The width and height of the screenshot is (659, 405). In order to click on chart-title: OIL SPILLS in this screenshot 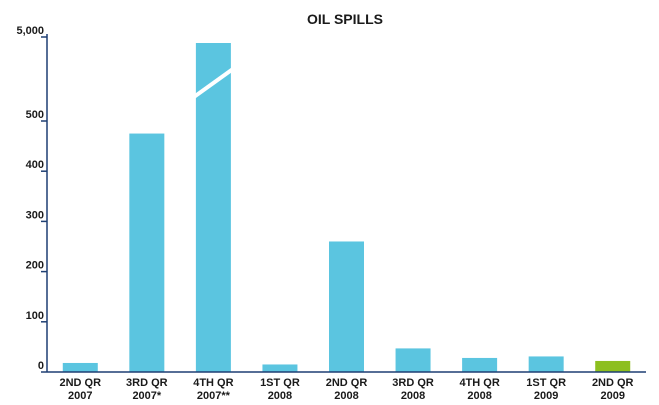, I will do `click(345, 19)`.